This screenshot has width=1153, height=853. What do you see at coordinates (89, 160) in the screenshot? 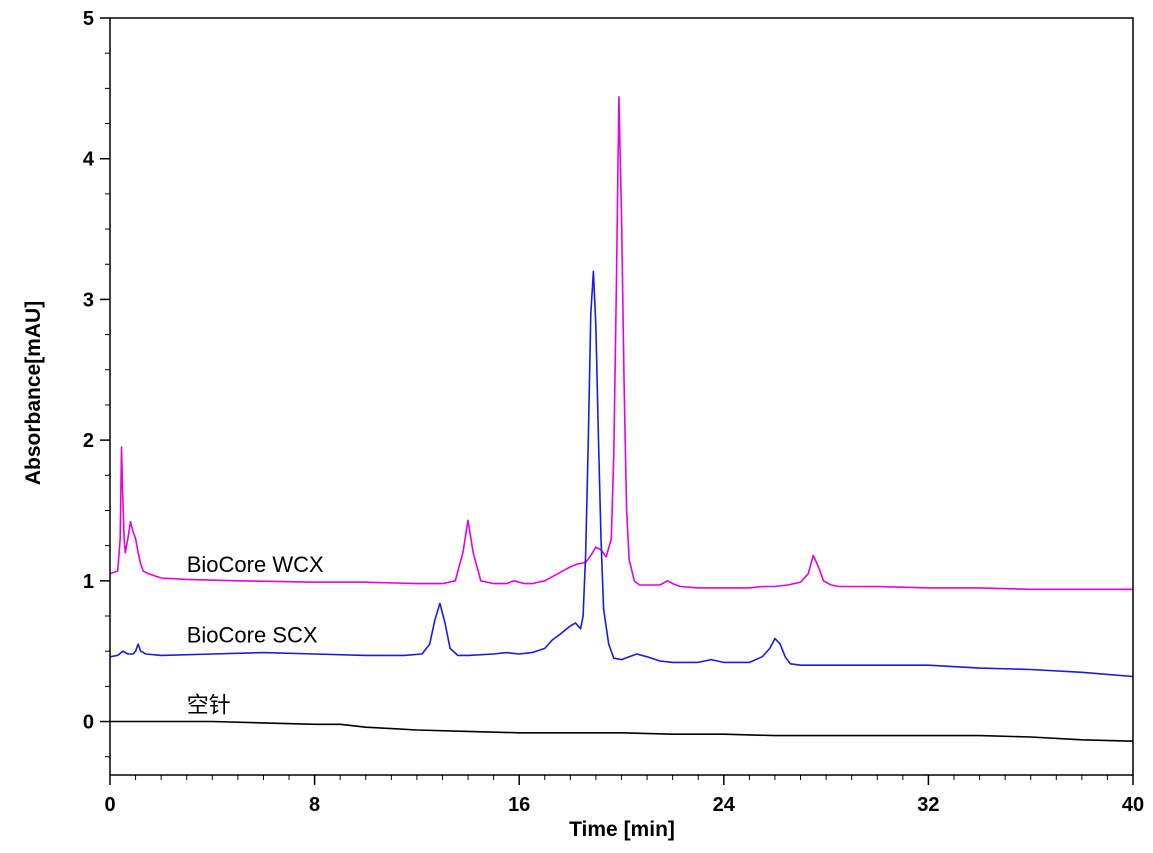
I see `y-tick-label: 4` at bounding box center [89, 160].